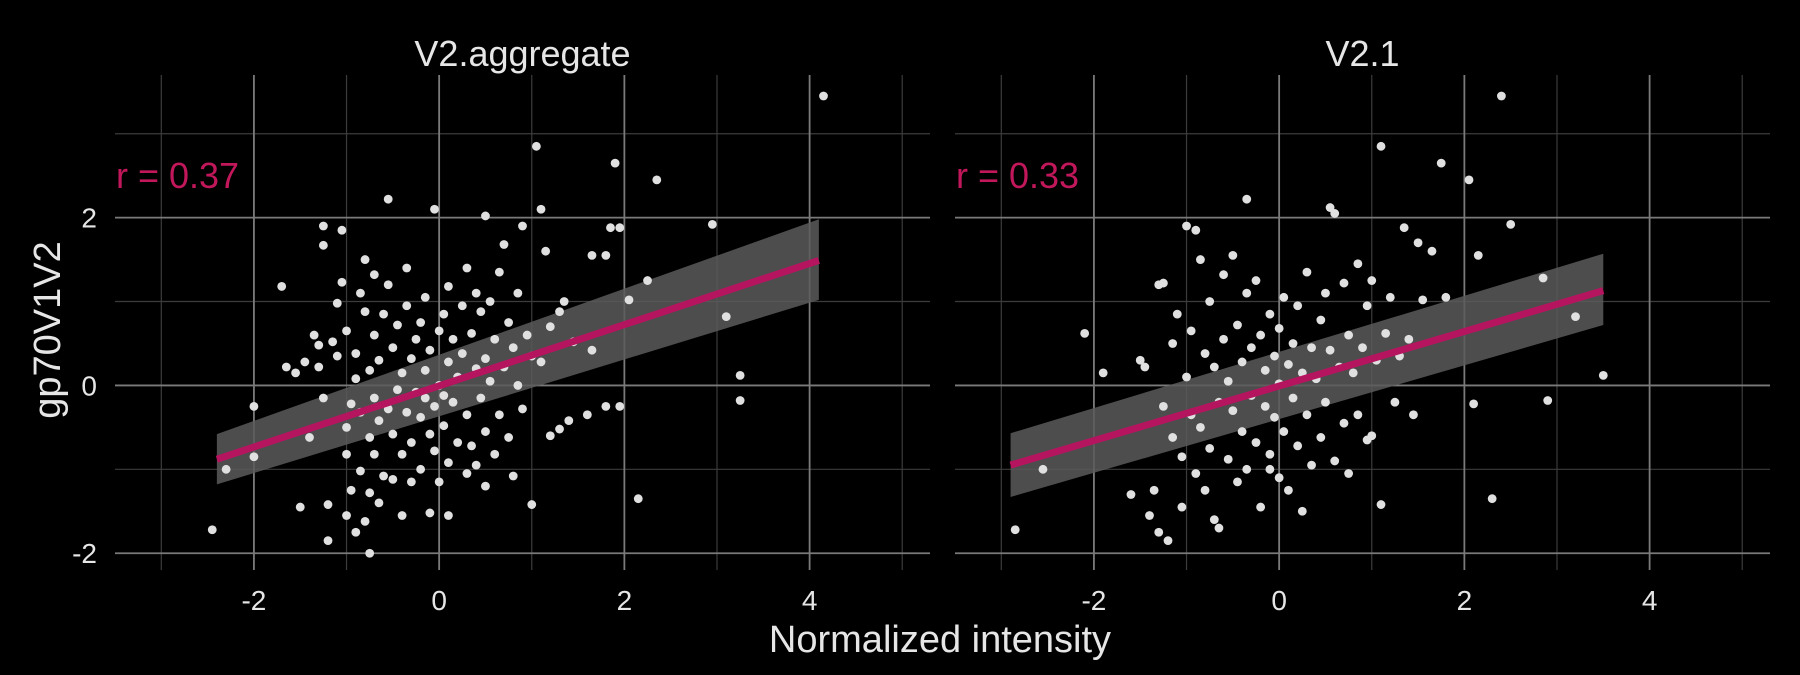  What do you see at coordinates (1650, 600) in the screenshot?
I see `x-tick-label: 4` at bounding box center [1650, 600].